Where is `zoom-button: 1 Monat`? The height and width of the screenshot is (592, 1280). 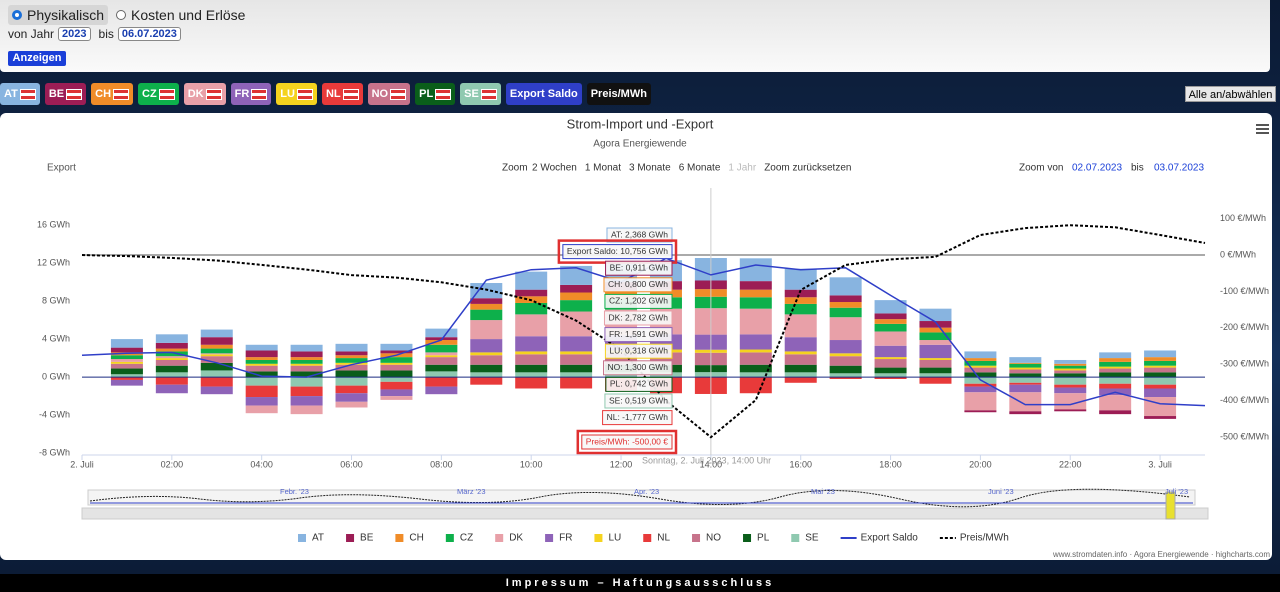 zoom-button: 1 Monat is located at coordinates (603, 168).